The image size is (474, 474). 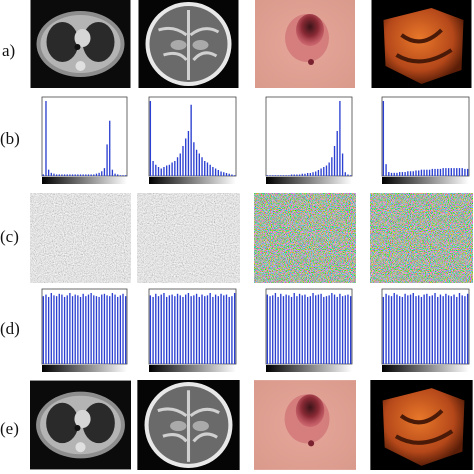 What do you see at coordinates (309, 180) in the screenshot?
I see `colorbar` at bounding box center [309, 180].